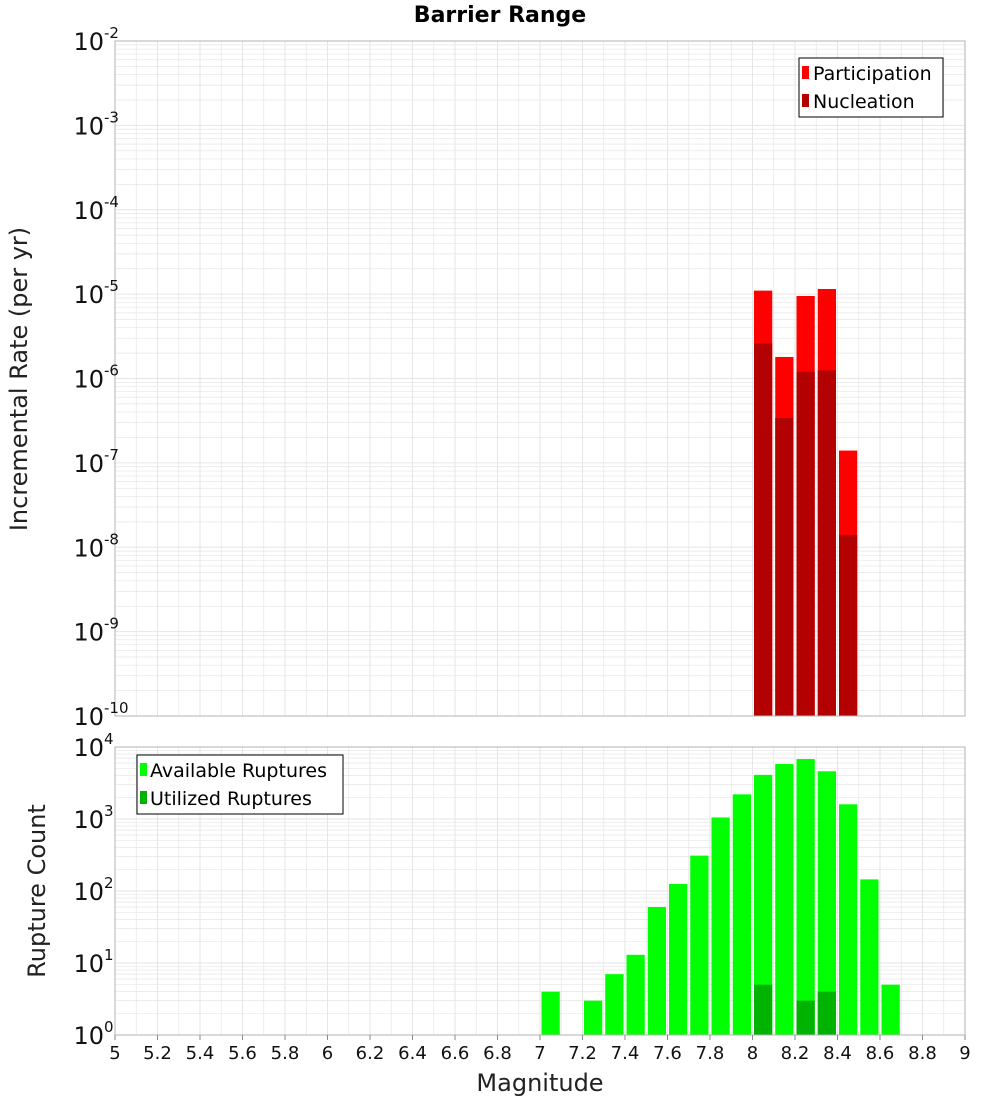 This screenshot has height=1100, width=1000. What do you see at coordinates (872, 74) in the screenshot?
I see `legend-participation-label: Participation` at bounding box center [872, 74].